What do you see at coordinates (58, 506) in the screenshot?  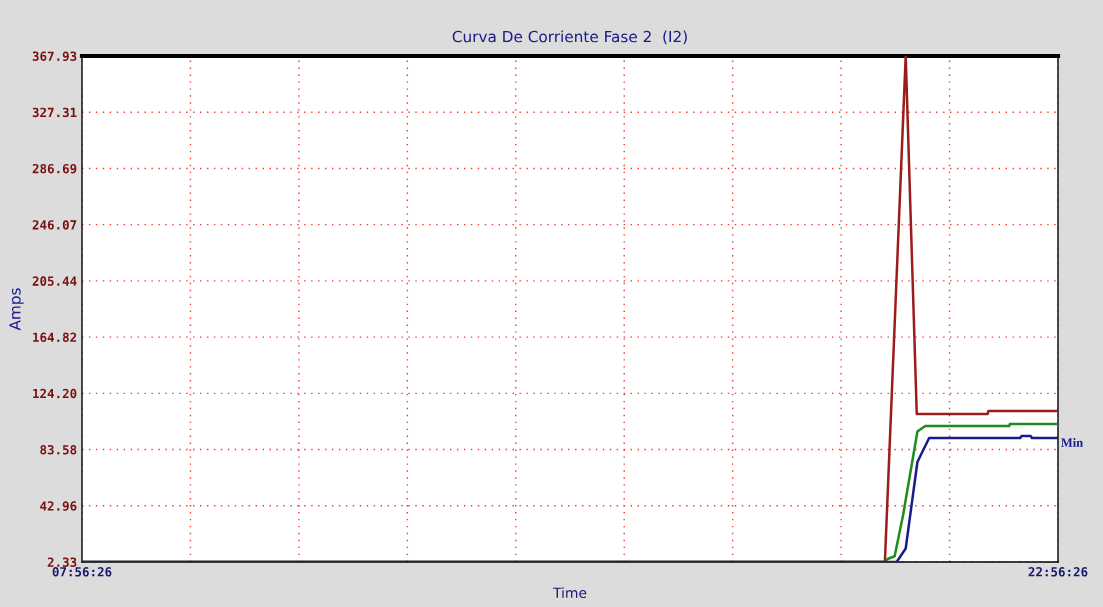 I see `y-tick-label: 42.96` at bounding box center [58, 506].